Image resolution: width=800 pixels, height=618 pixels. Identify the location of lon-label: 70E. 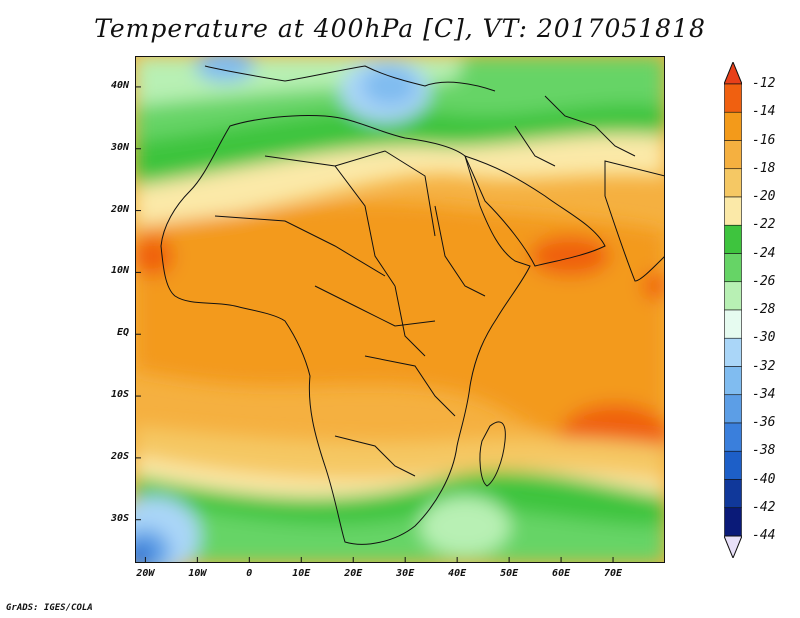
(613, 573).